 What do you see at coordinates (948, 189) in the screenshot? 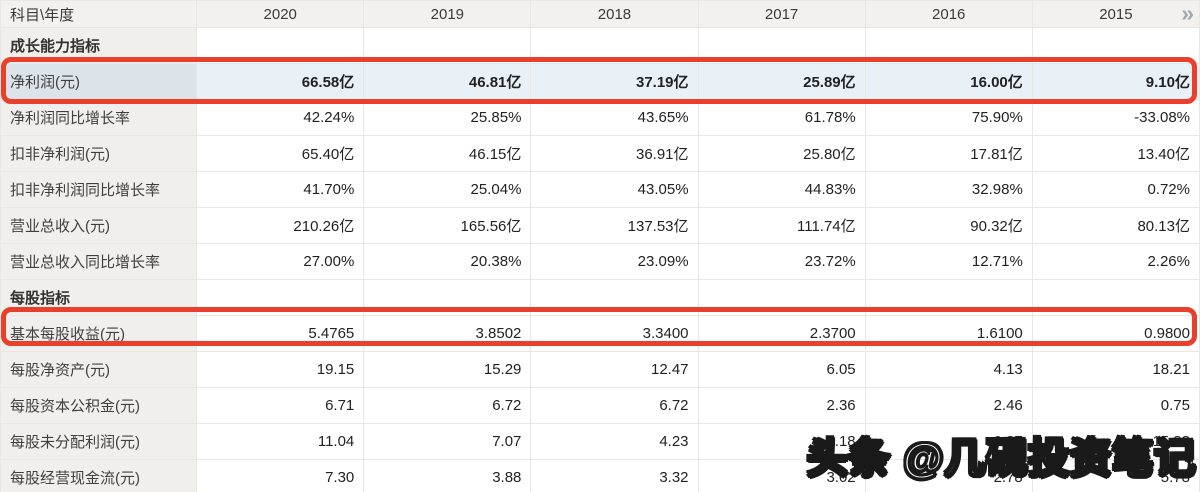
I see `cell: 32.98%` at bounding box center [948, 189].